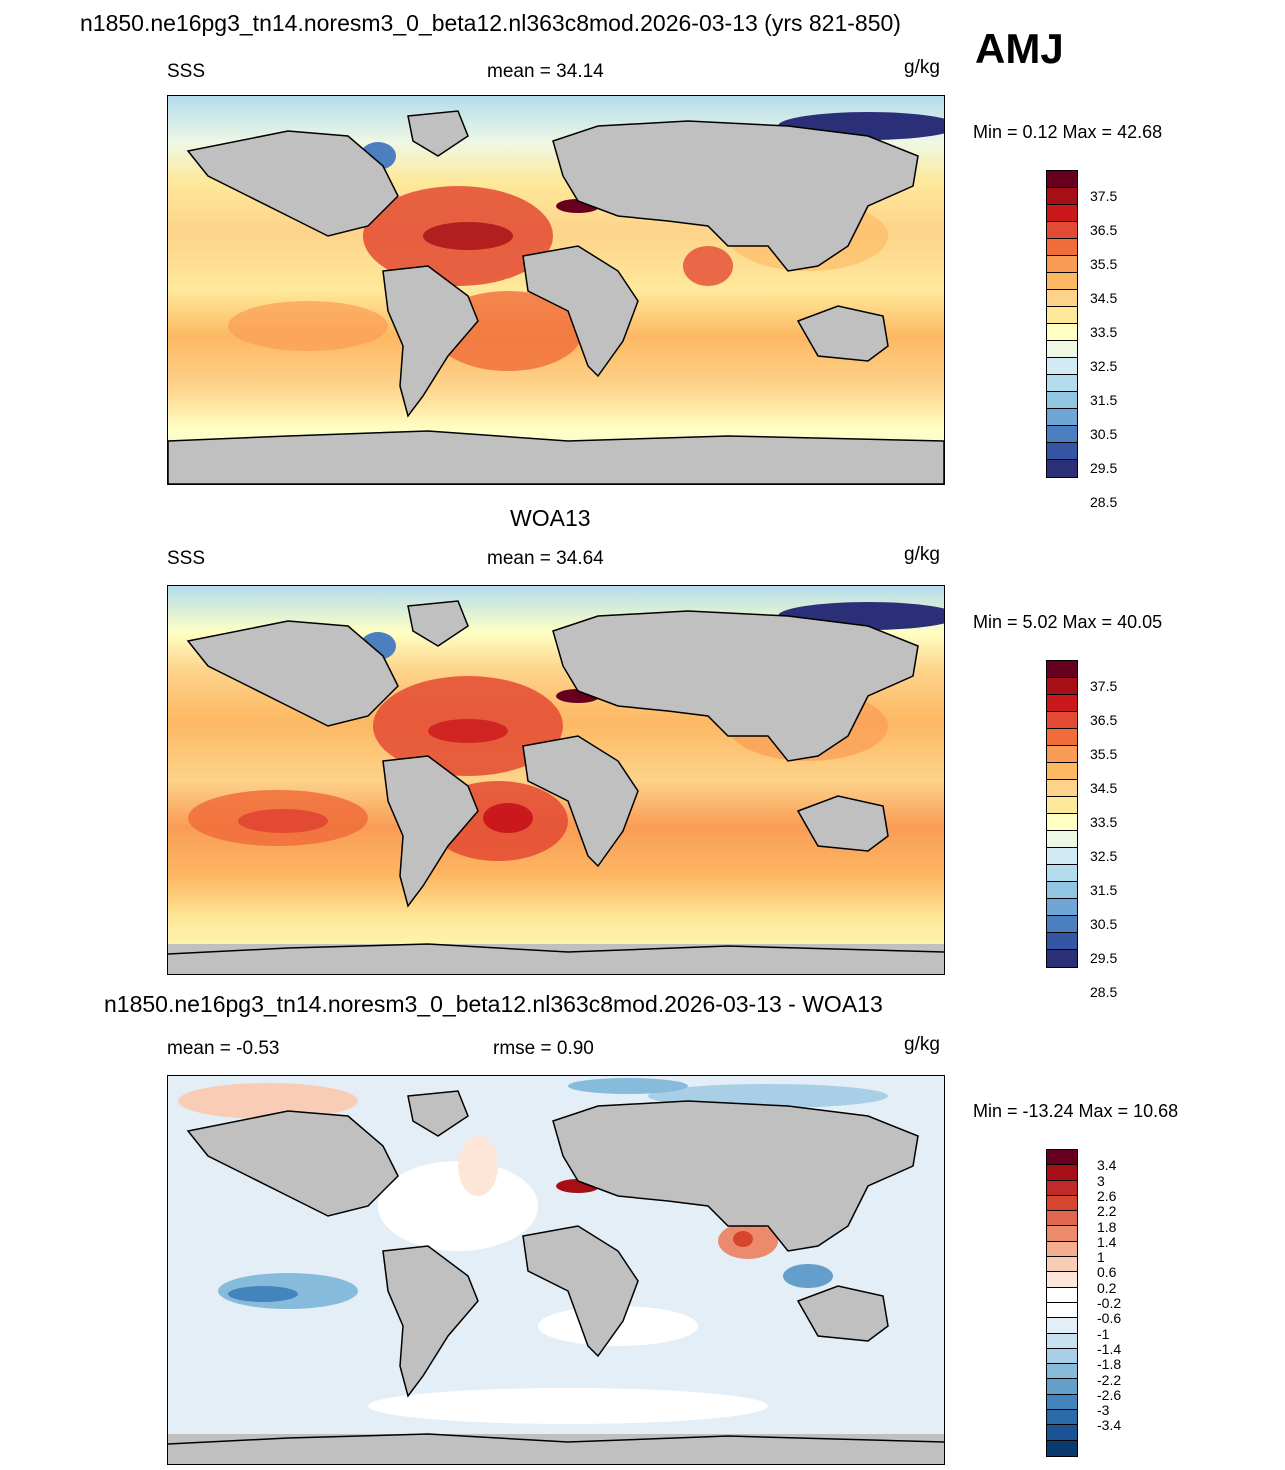  What do you see at coordinates (1109, 1394) in the screenshot?
I see `colorbar-tick-label: -2.6` at bounding box center [1109, 1394].